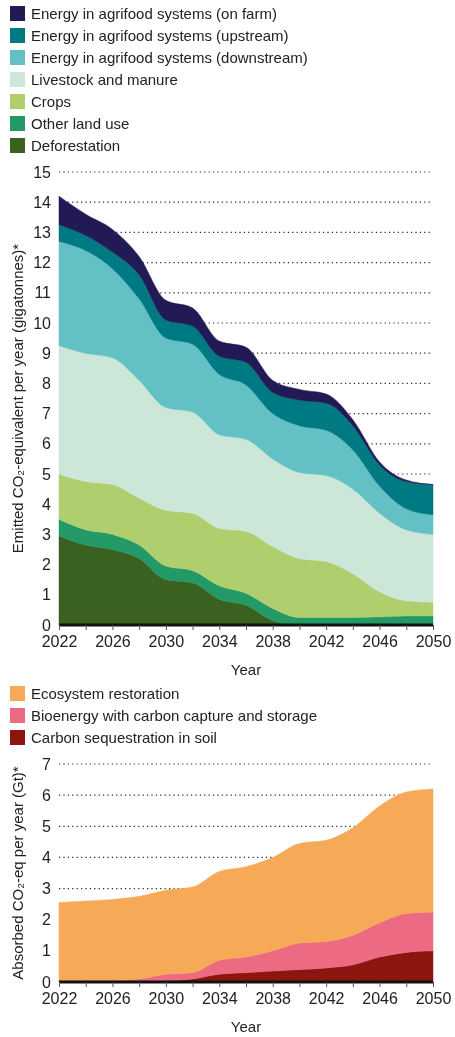 The image size is (455, 1037). What do you see at coordinates (174, 715) in the screenshot?
I see `legend-label: Bioenergy with carbon capture and storage` at bounding box center [174, 715].